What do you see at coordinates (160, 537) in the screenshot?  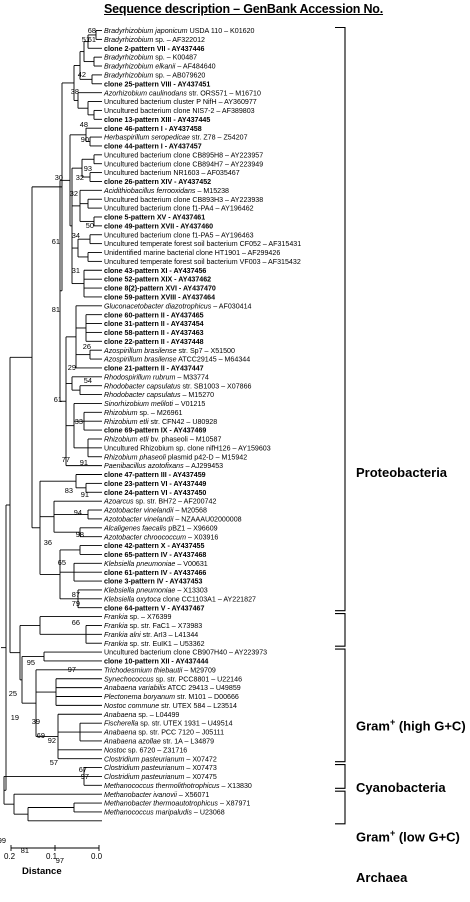 I see `leaf-label: Azotobacter chroococcum – X03916` at bounding box center [160, 537].